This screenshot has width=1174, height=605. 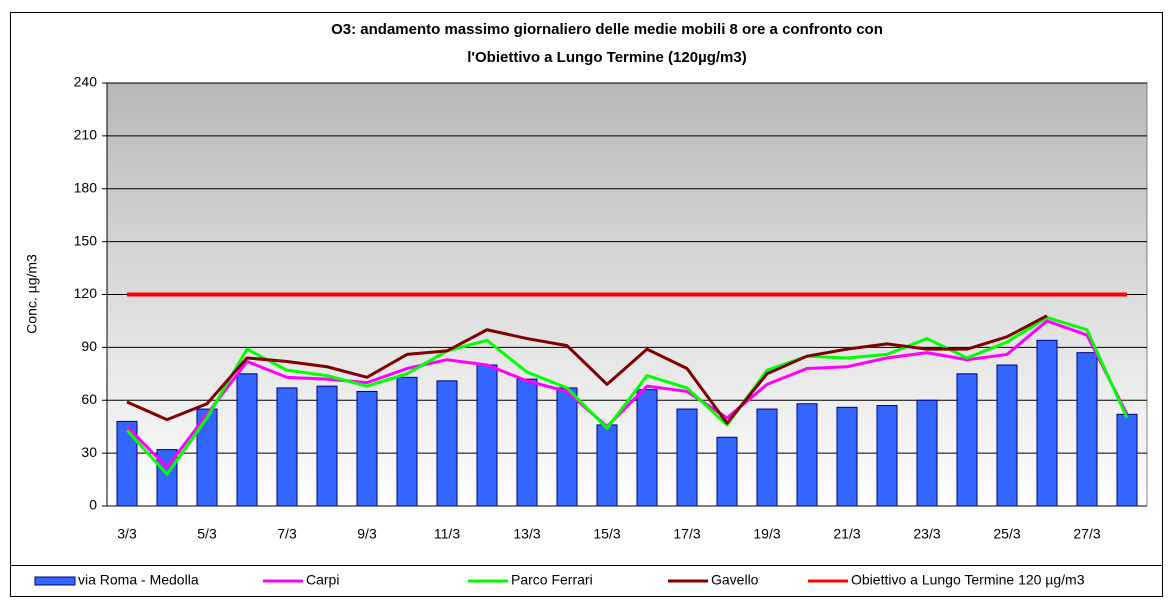 I want to click on x-tick-label: 27/3, so click(x=1086, y=534).